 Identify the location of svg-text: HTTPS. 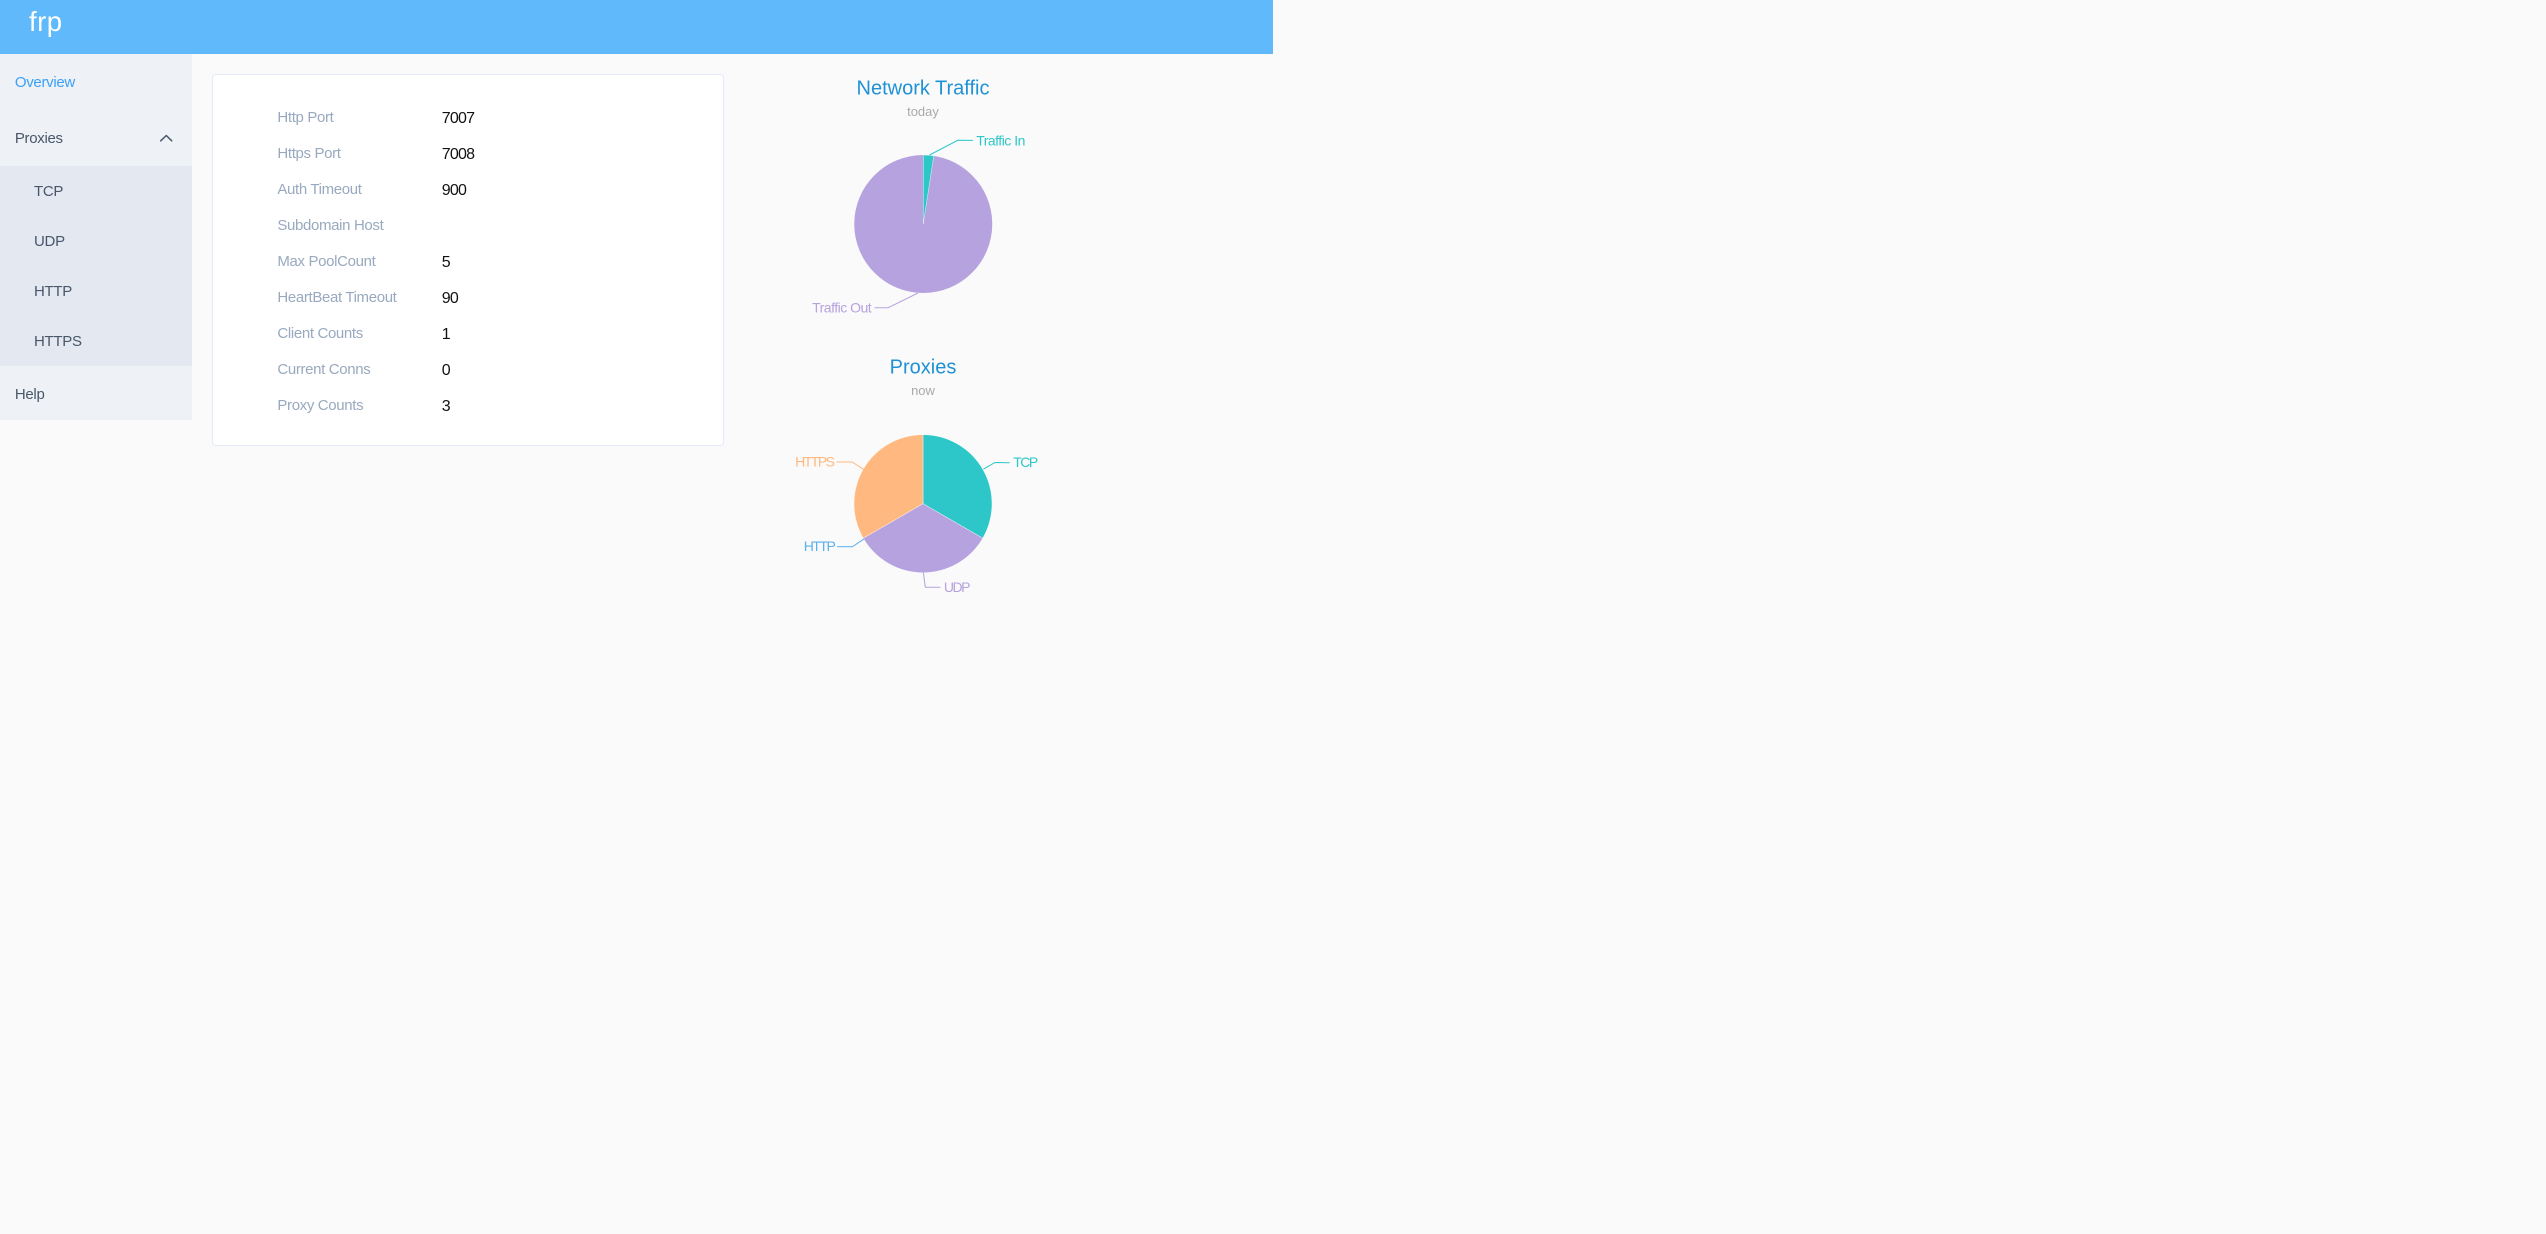
(815, 462).